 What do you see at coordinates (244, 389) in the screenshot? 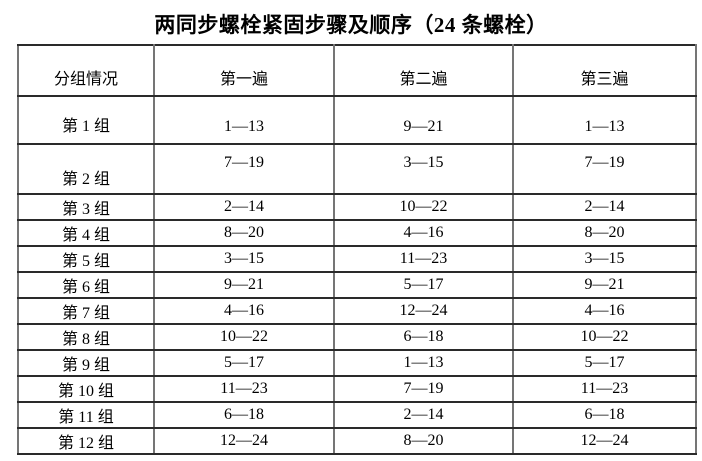
I see `pass1-value: 11—23` at bounding box center [244, 389].